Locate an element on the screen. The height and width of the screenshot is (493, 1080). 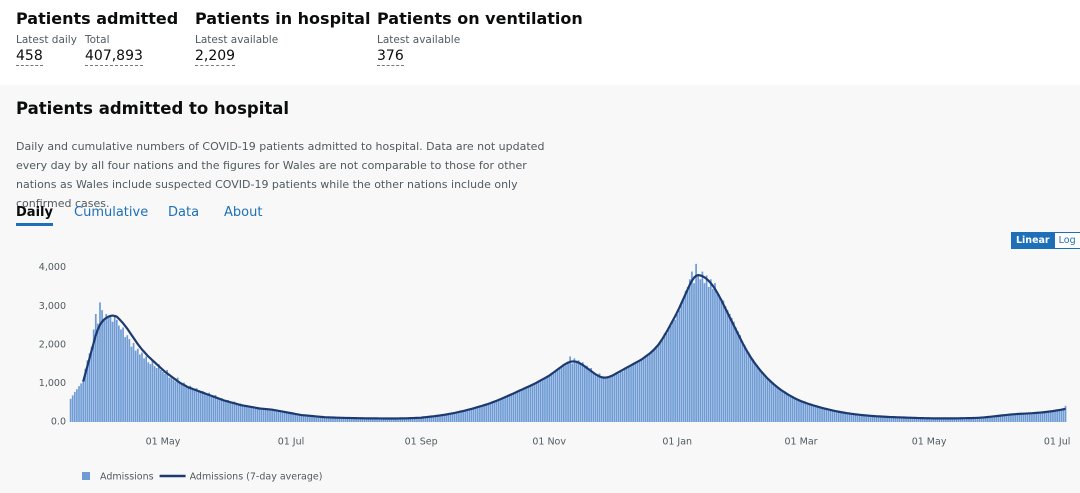
x-tick-label: 01 Jul is located at coordinates (1057, 442).